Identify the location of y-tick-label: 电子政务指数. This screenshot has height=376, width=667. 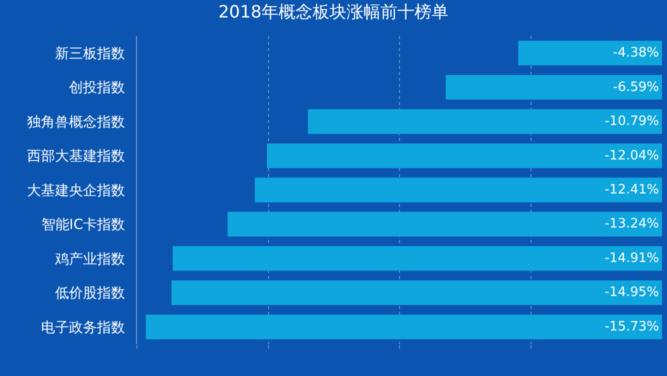
(83, 328).